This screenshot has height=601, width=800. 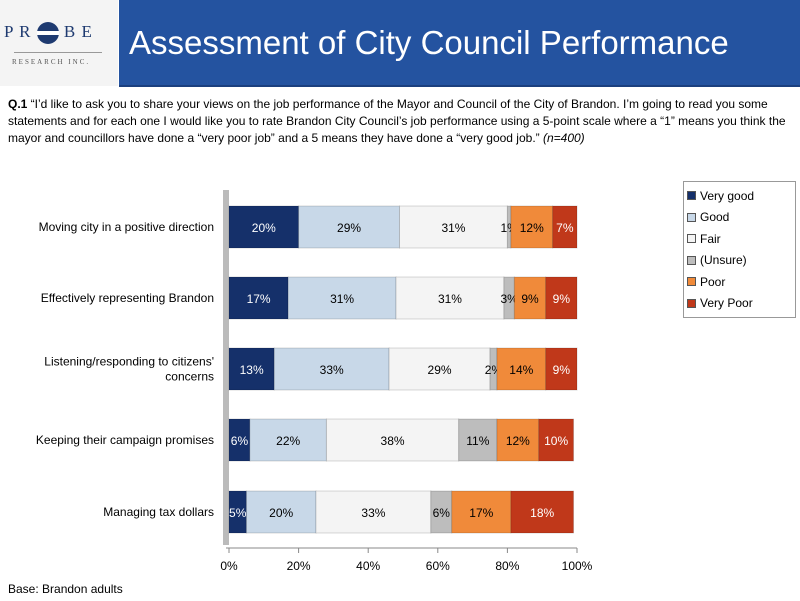 I want to click on legend-item: Poor, so click(x=741, y=282).